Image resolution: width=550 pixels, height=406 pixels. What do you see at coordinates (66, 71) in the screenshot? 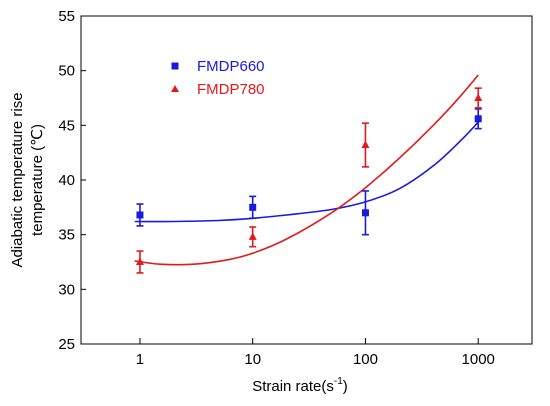
I see `y-tick-label: 50` at bounding box center [66, 71].